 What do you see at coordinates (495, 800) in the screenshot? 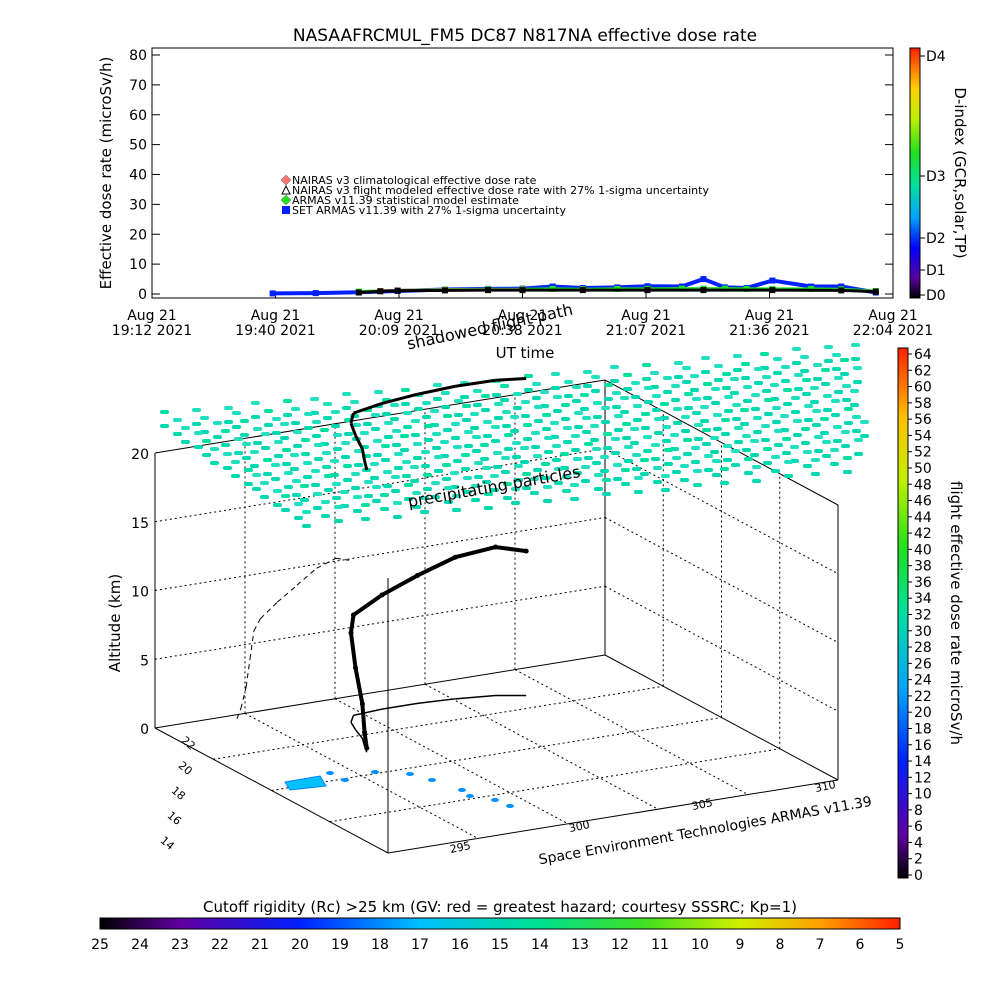
I see `rc-contour-blob` at bounding box center [495, 800].